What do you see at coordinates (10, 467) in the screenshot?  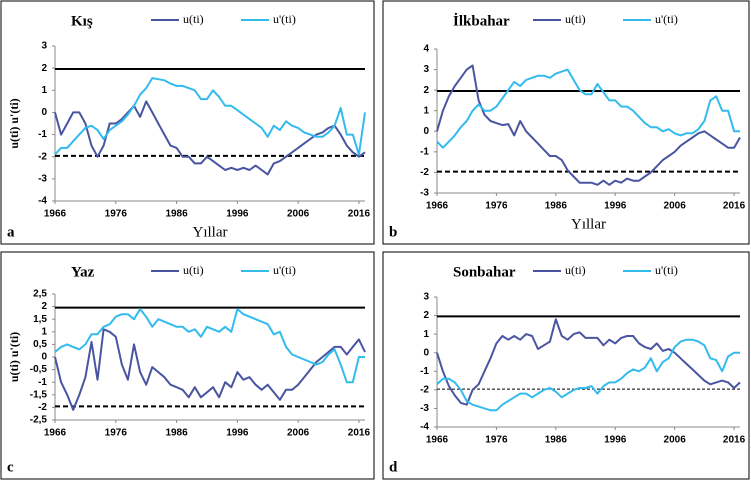 I see `panel-label: c` at bounding box center [10, 467].